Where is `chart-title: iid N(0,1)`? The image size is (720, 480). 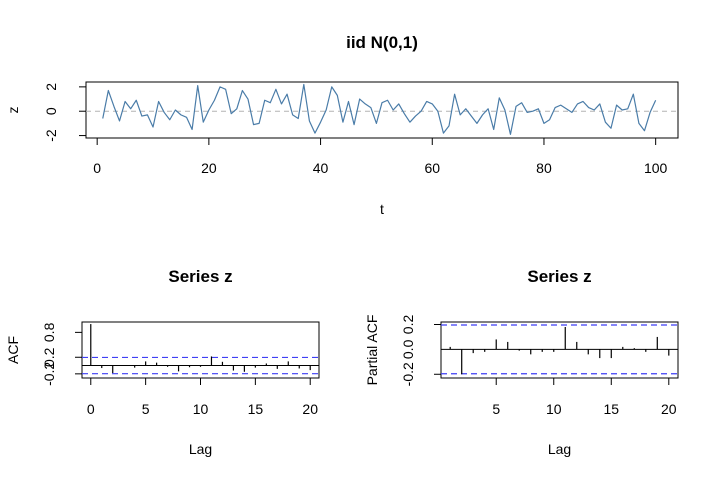
chart-title: iid N(0,1) is located at coordinates (382, 42).